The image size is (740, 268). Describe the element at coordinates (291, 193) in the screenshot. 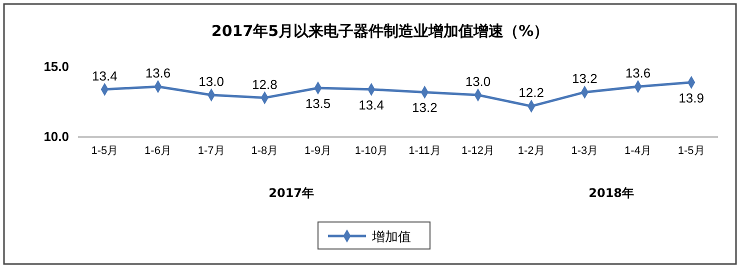

I see `text: 2017年` at that location.